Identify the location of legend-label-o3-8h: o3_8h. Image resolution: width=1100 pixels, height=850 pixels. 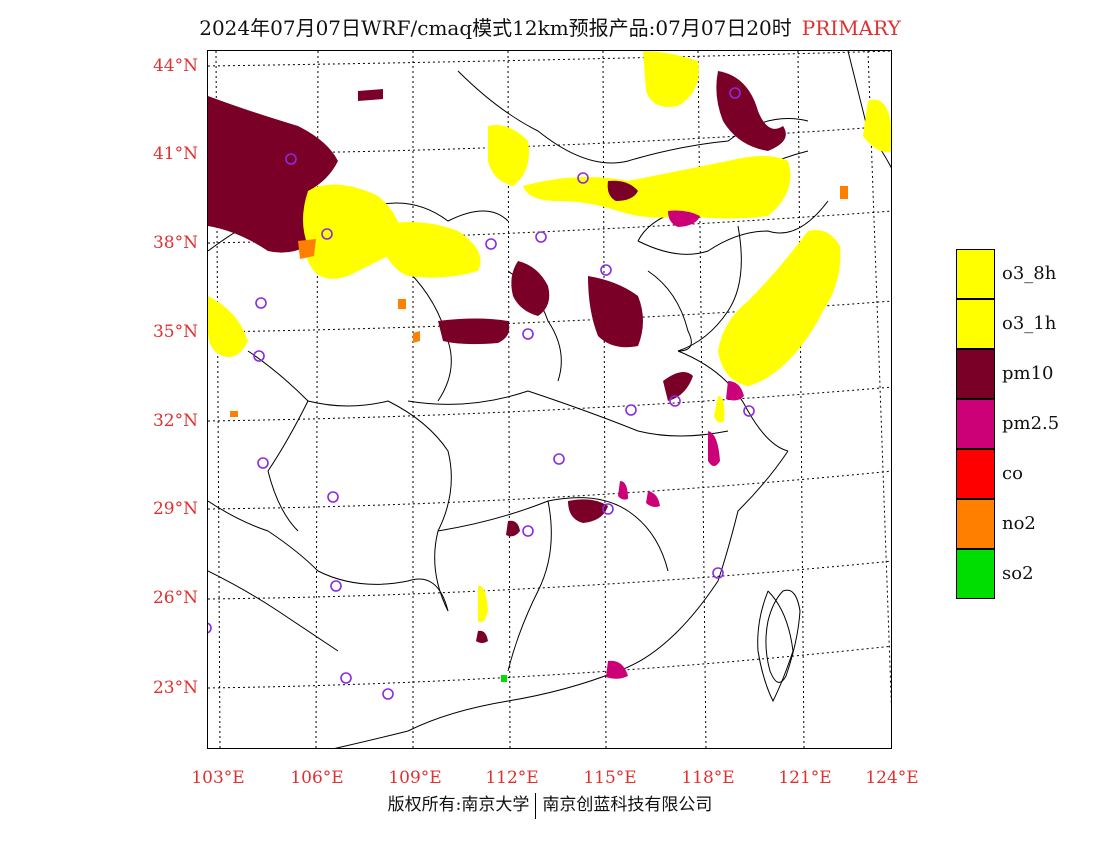
(1029, 273).